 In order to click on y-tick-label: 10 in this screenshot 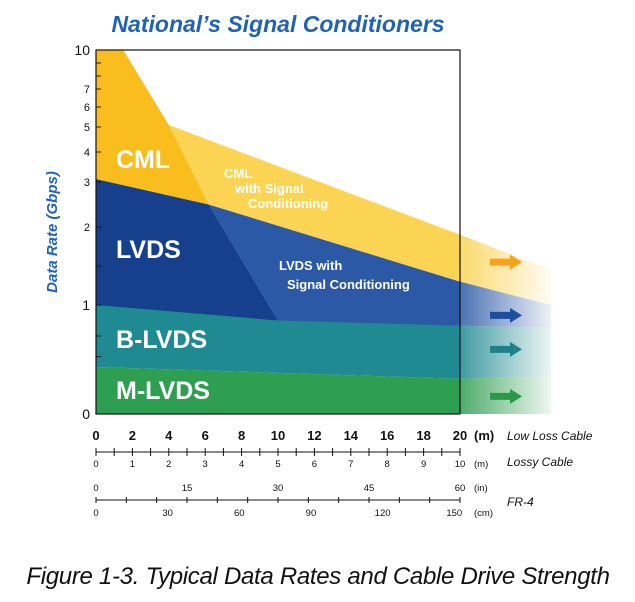, I will do `click(82, 50)`.